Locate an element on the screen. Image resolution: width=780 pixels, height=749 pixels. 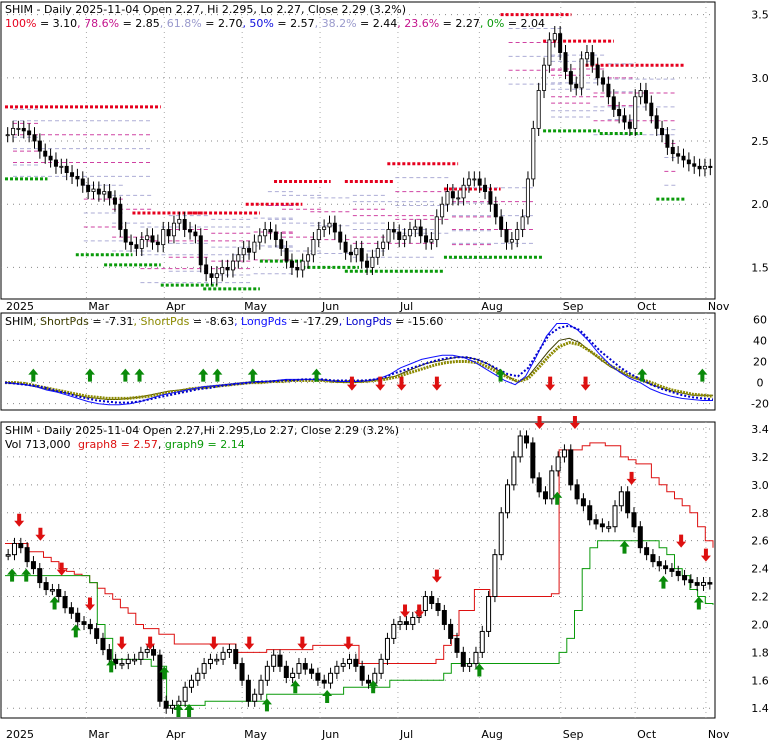
fib-legend-value: = 2.85 is located at coordinates (139, 23).